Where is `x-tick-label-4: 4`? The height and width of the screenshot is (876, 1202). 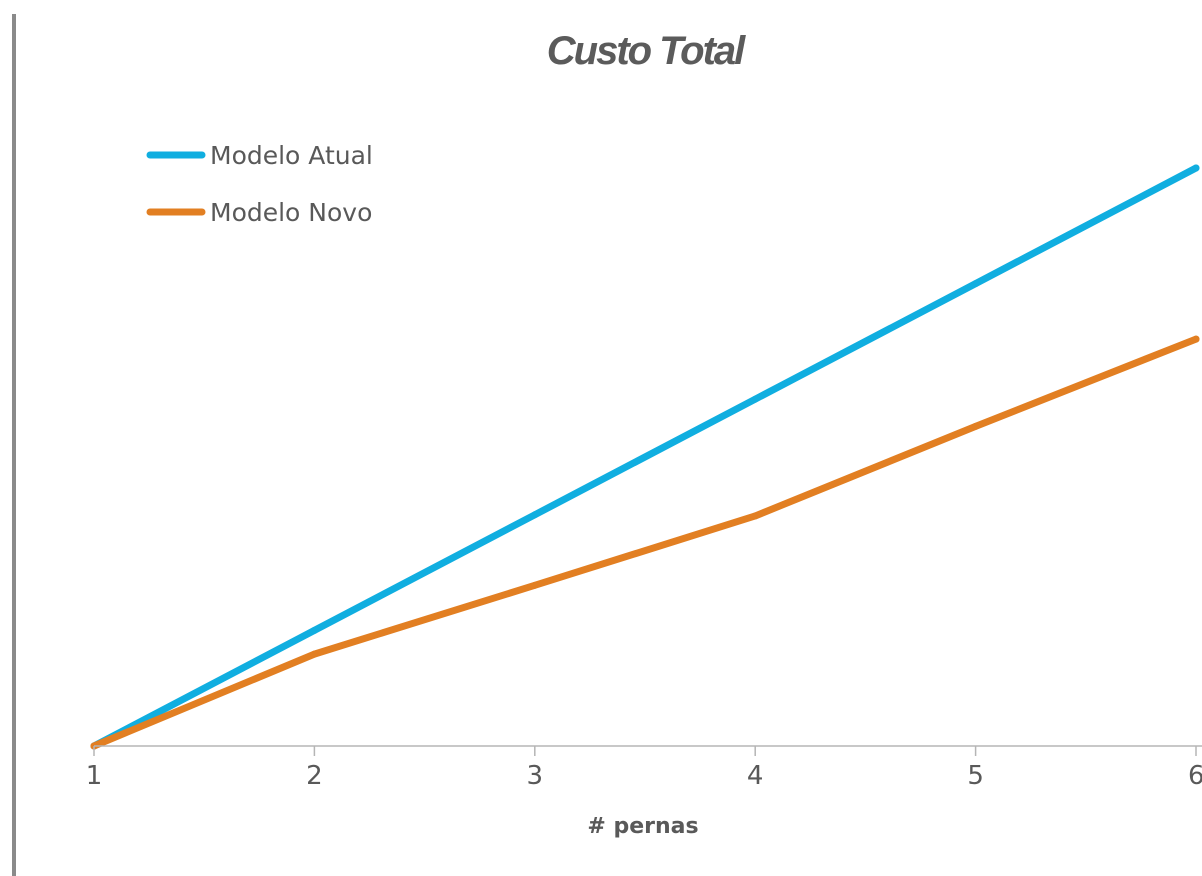 x-tick-label-4: 4 is located at coordinates (755, 776).